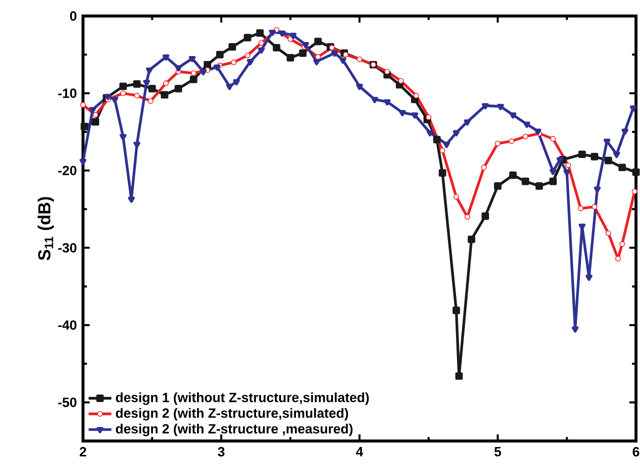 The width and height of the screenshot is (640, 474). What do you see at coordinates (73, 16) in the screenshot?
I see `y-tick-label: 0` at bounding box center [73, 16].